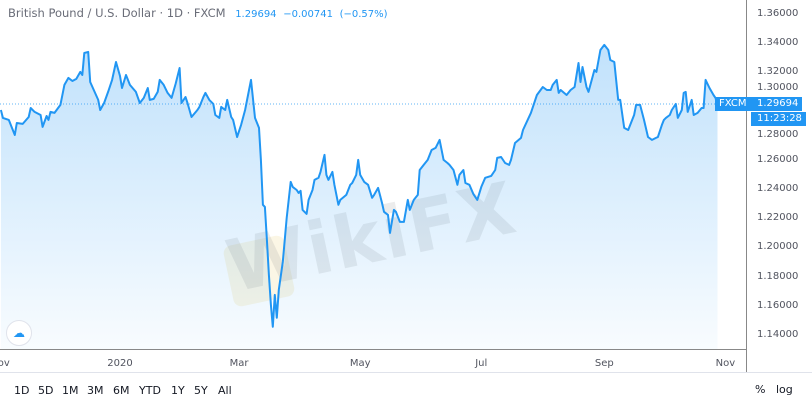  Describe the element at coordinates (778, 159) in the screenshot. I see `price-tick-label: 1.26000` at that location.